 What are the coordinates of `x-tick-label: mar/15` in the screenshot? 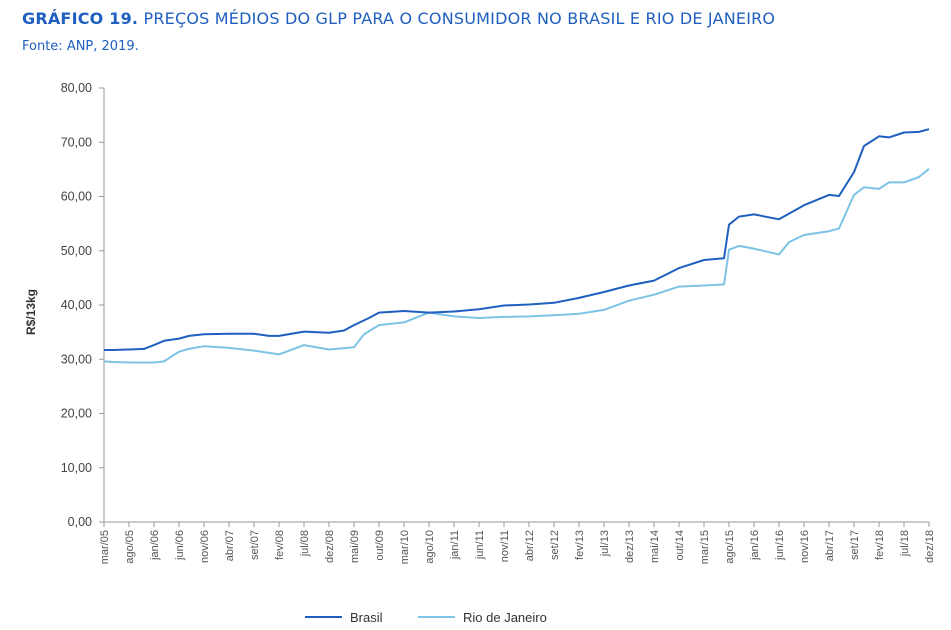 It's located at (705, 547).